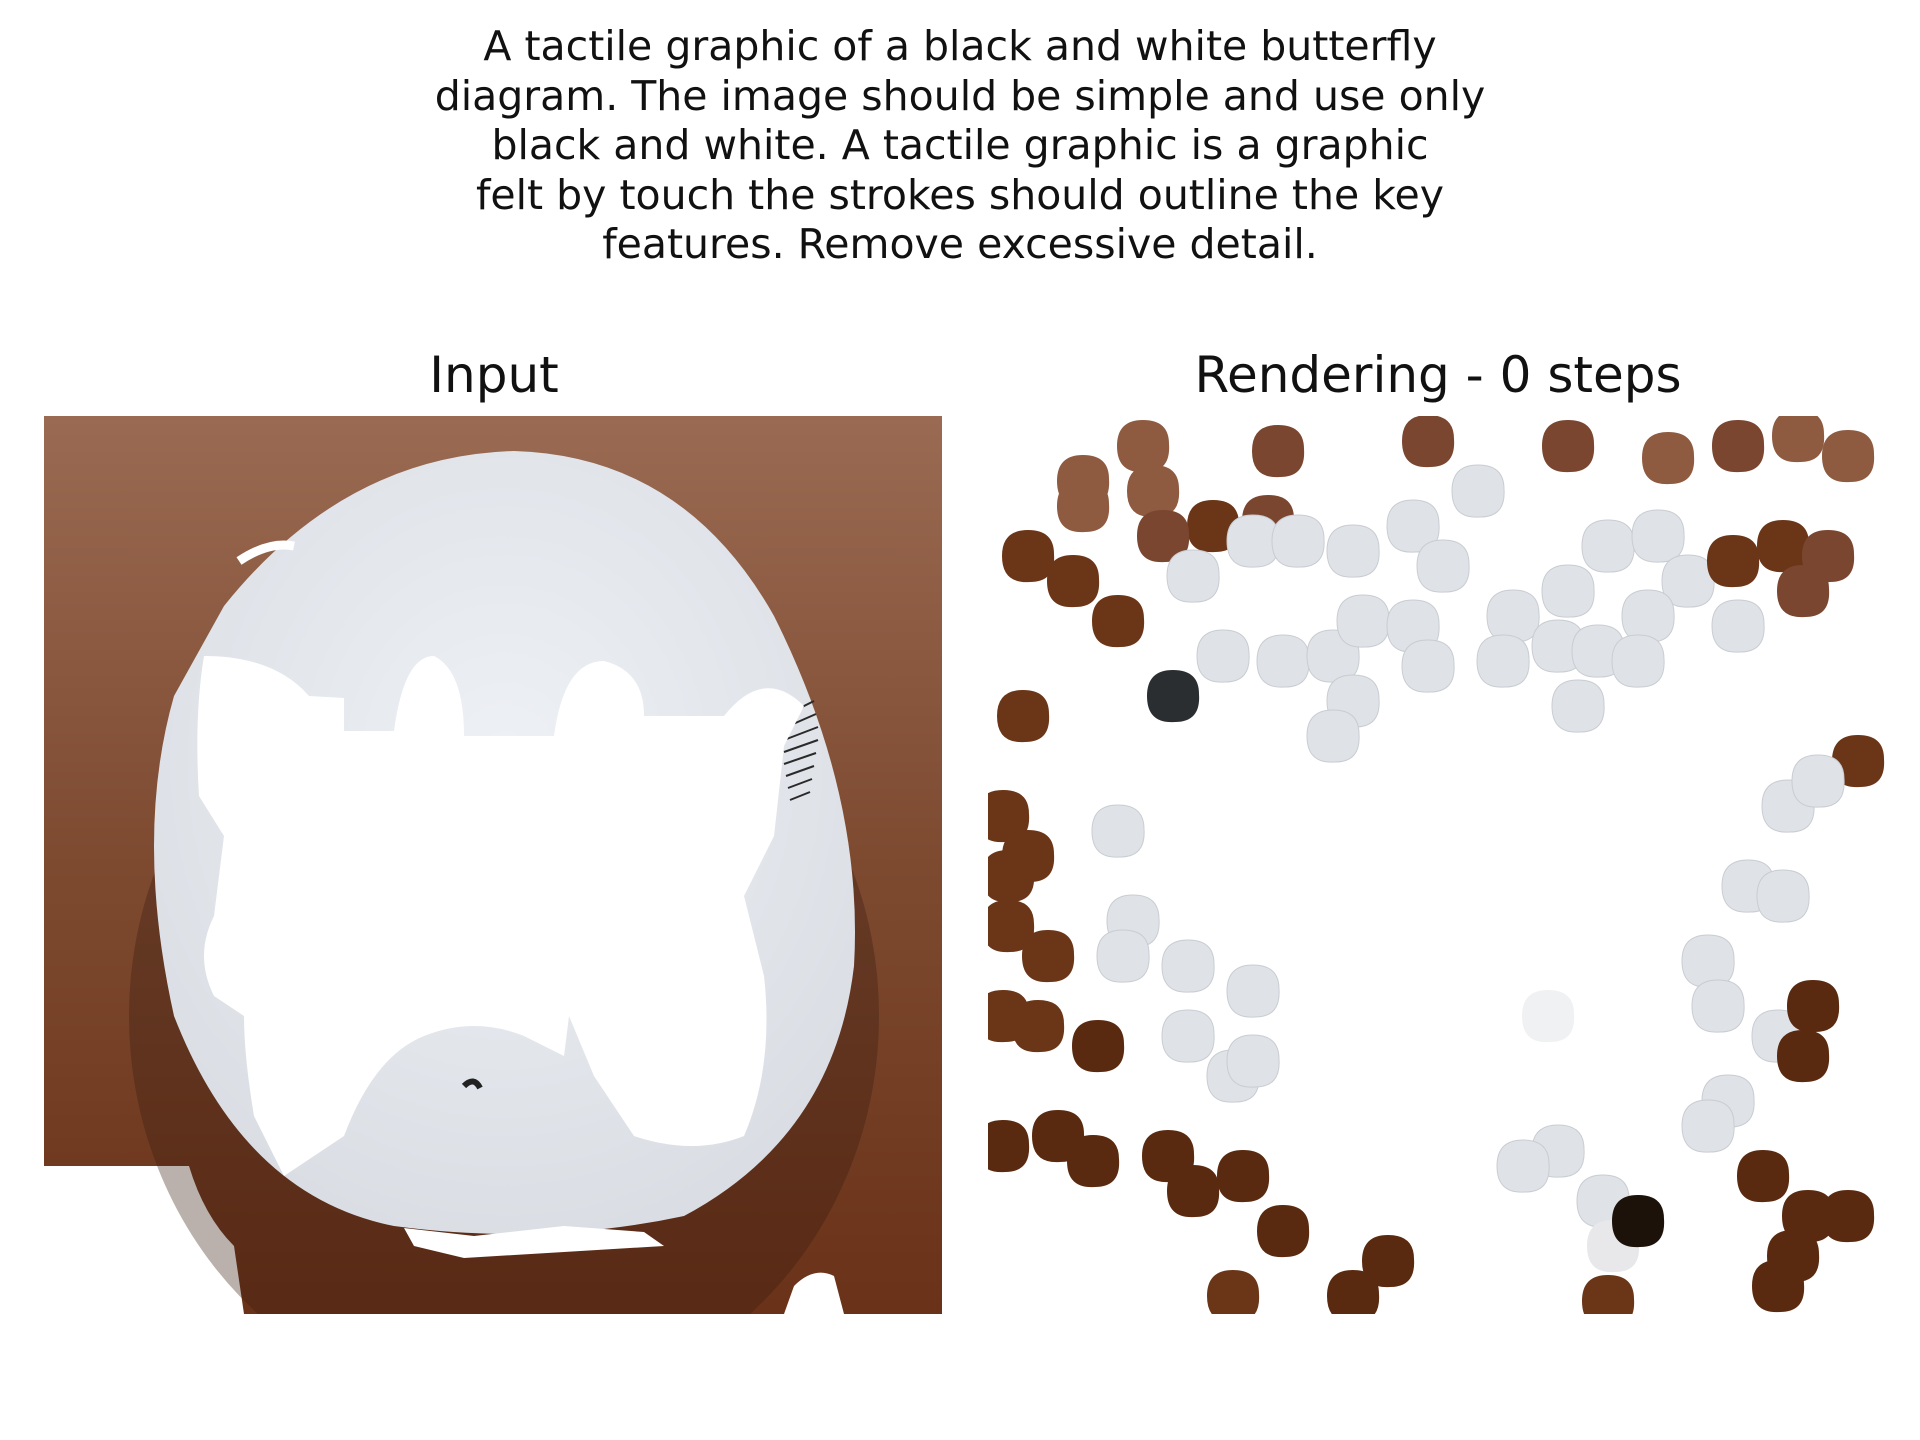 The width and height of the screenshot is (1920, 1440). Describe the element at coordinates (960, 244) in the screenshot. I see `caption-line: features. Remove excessive detail.` at that location.